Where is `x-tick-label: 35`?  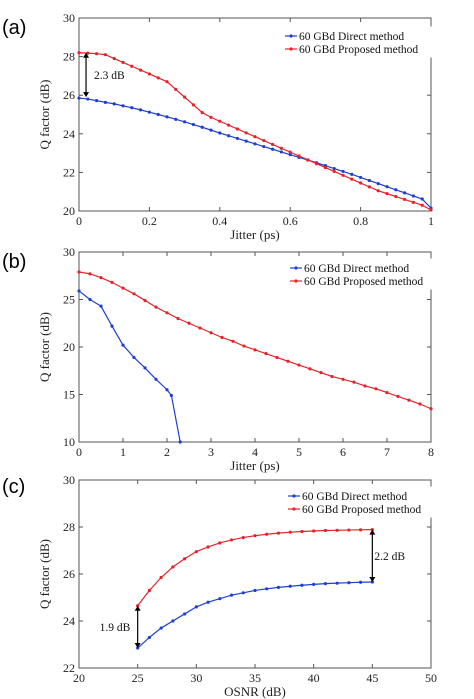 x-tick-label: 35 is located at coordinates (255, 678).